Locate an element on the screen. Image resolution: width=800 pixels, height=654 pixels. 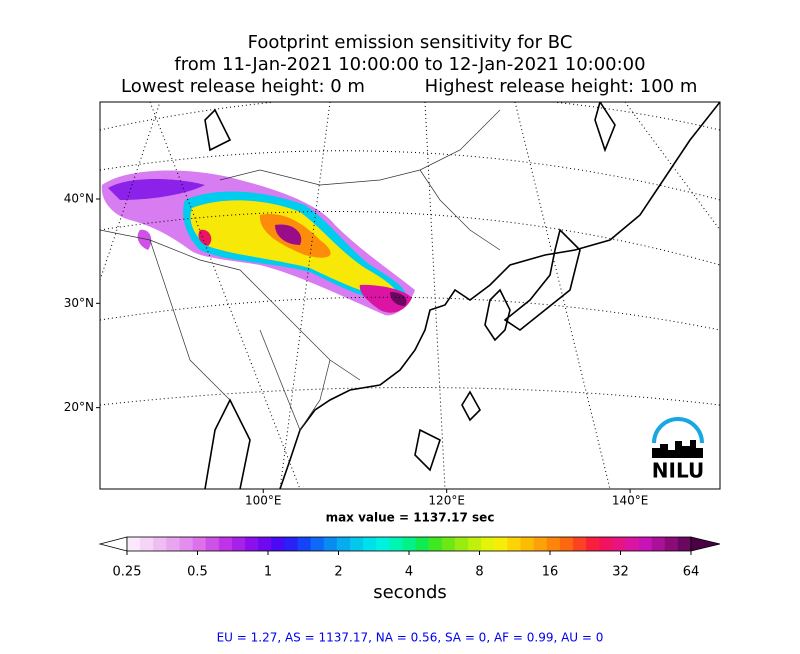
plume is located at coordinates (258, 243).